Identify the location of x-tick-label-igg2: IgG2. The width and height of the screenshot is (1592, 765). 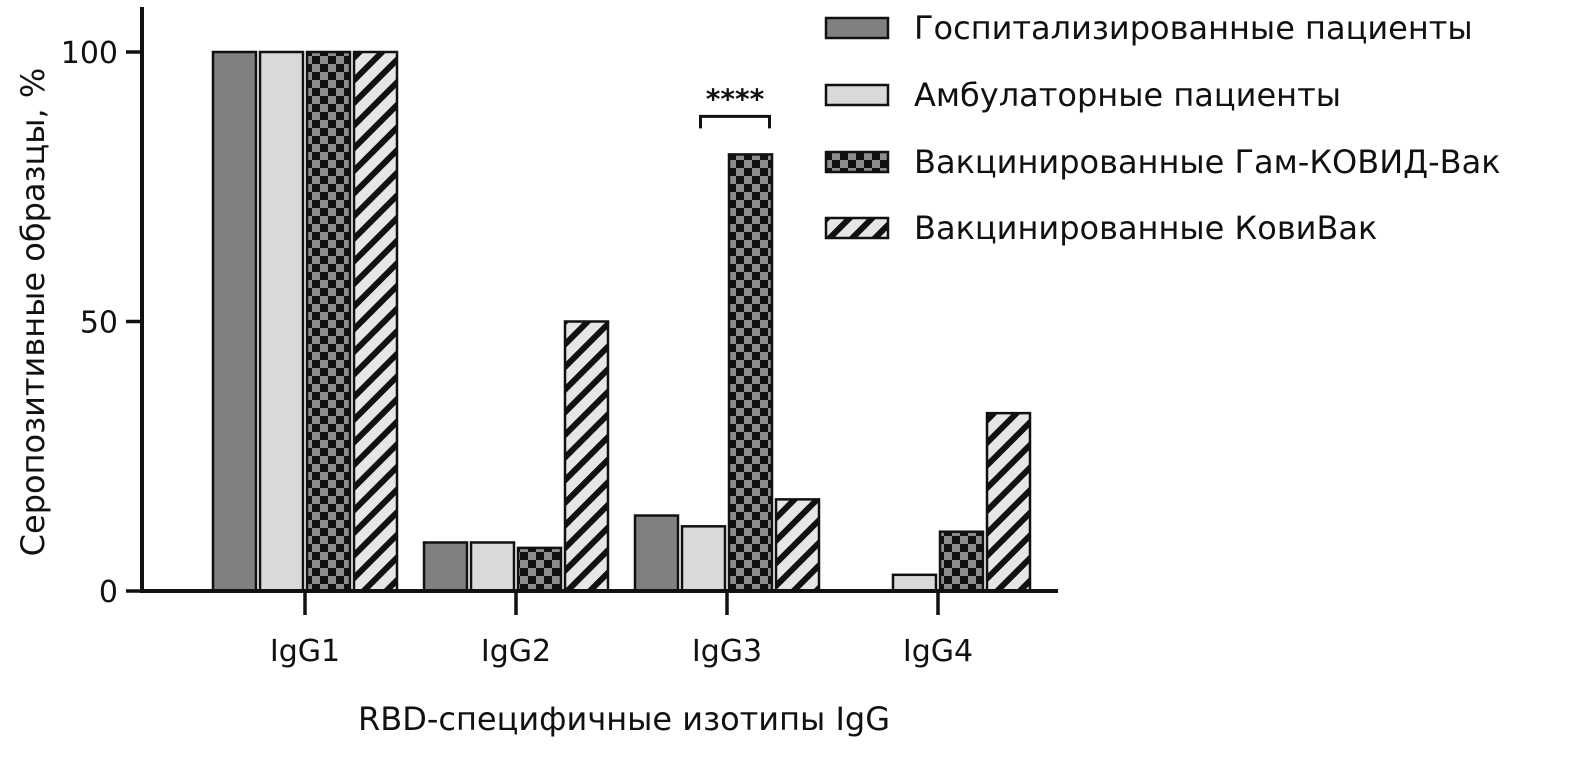
(516, 651).